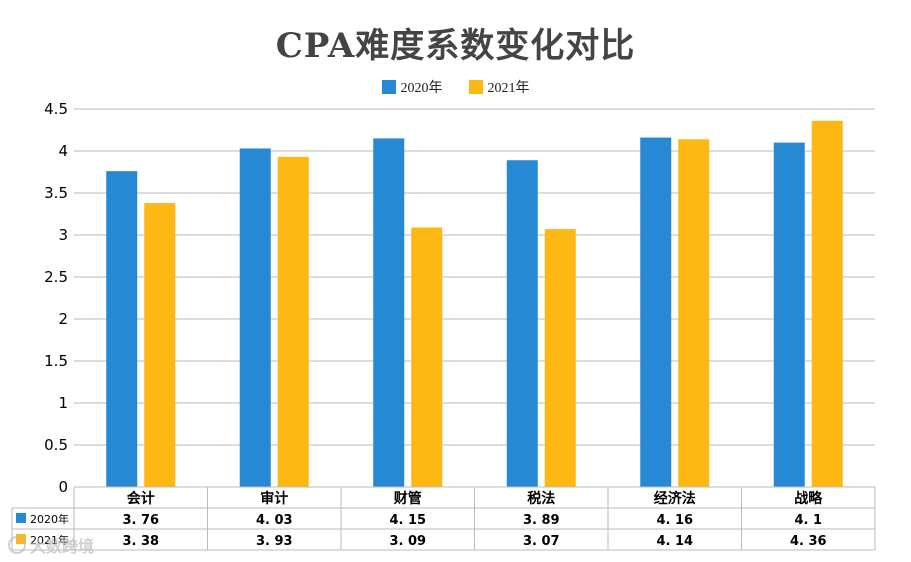  Describe the element at coordinates (63, 151) in the screenshot. I see `y-tick-label: 4` at that location.